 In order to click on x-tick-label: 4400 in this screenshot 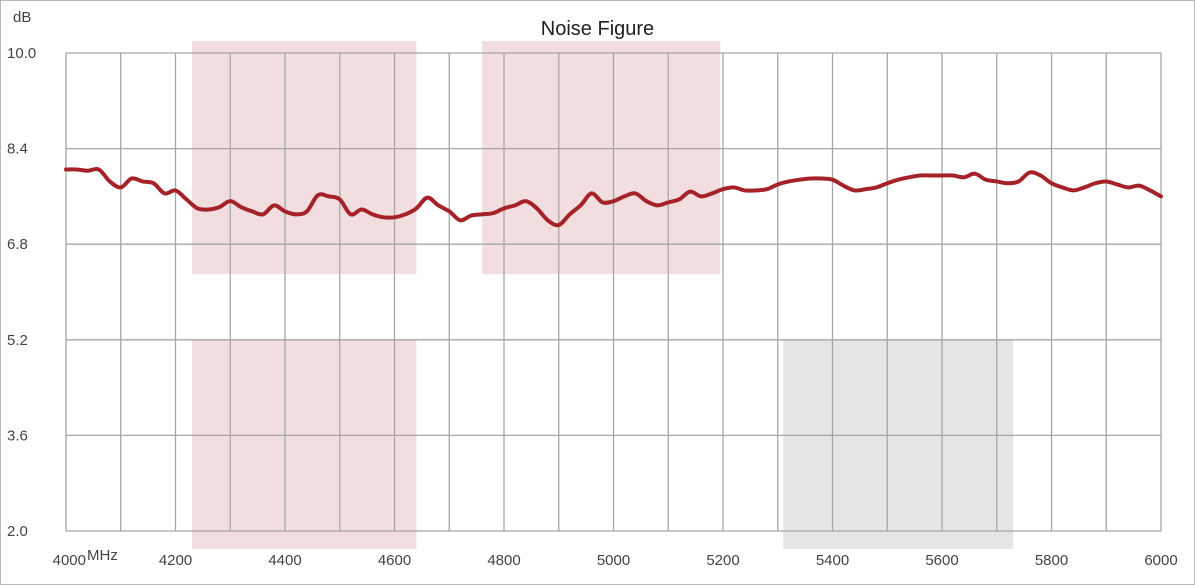, I will do `click(284, 560)`.